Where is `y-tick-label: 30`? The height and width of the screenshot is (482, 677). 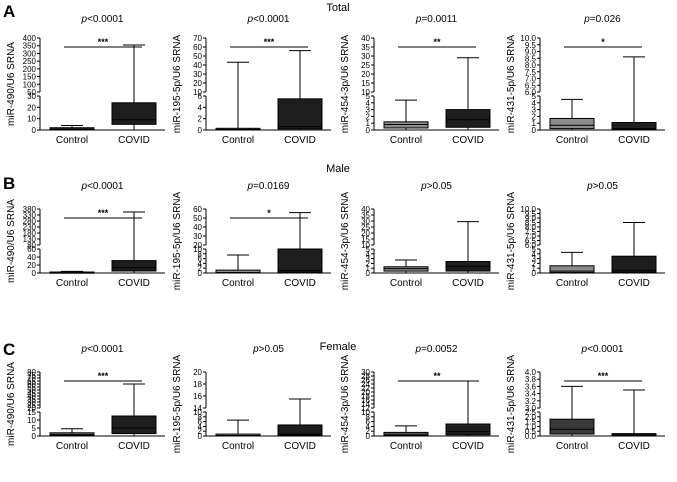
y-tick-label: 30 is located at coordinates (197, 236).